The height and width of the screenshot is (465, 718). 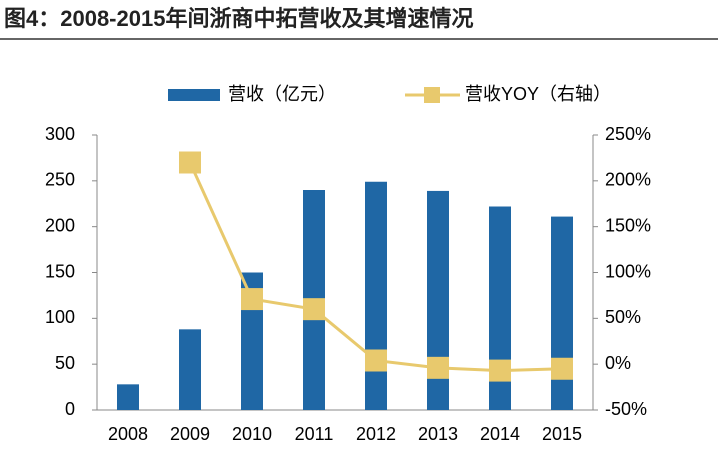 What do you see at coordinates (438, 434) in the screenshot?
I see `x-tick-label: 2013` at bounding box center [438, 434].